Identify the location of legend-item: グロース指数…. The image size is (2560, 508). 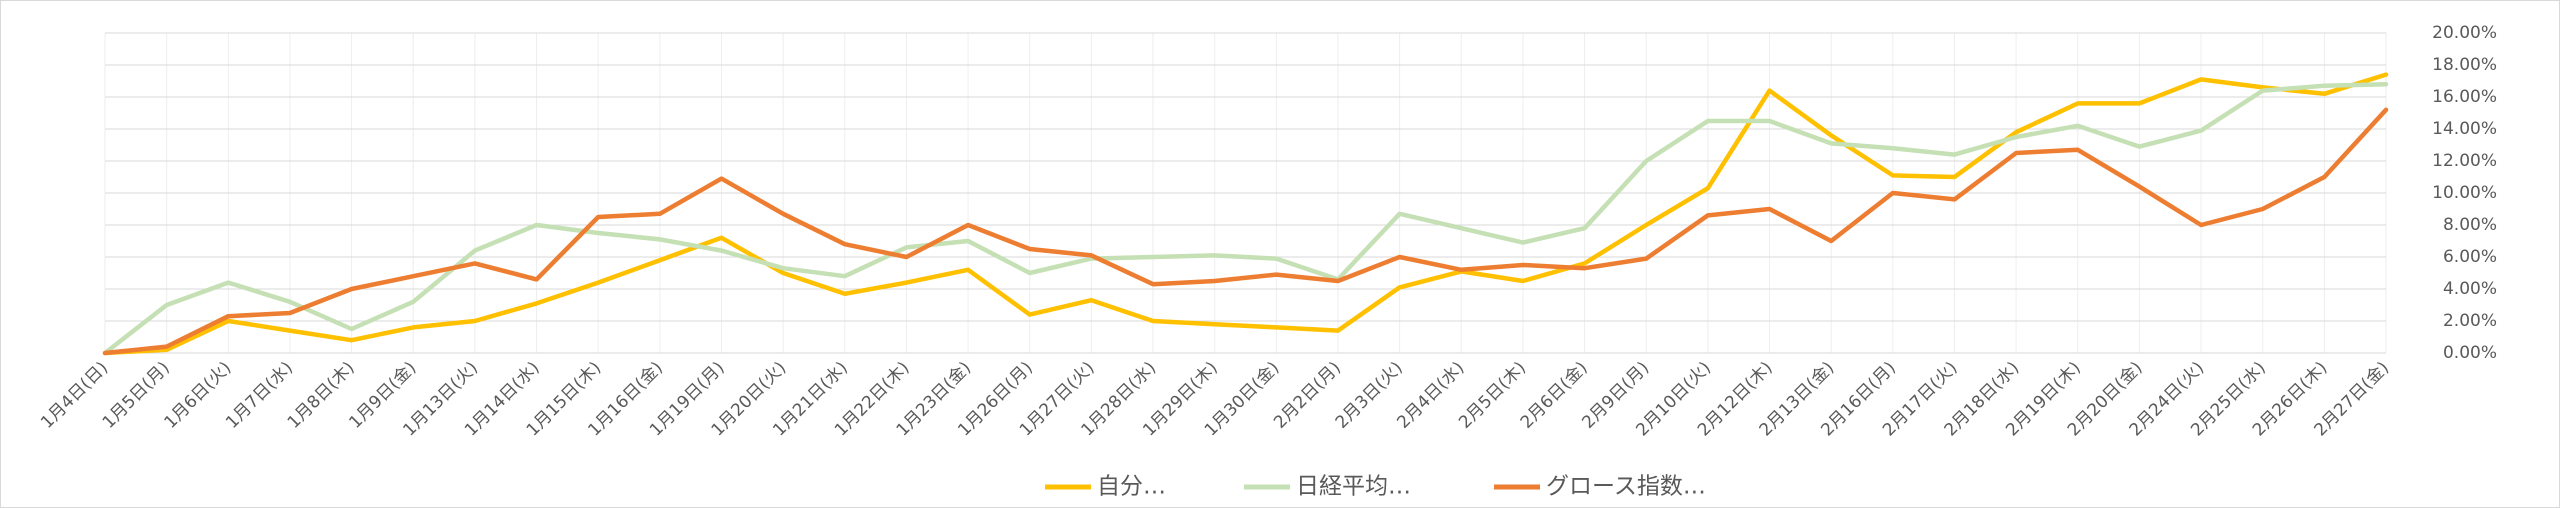
(1600, 487).